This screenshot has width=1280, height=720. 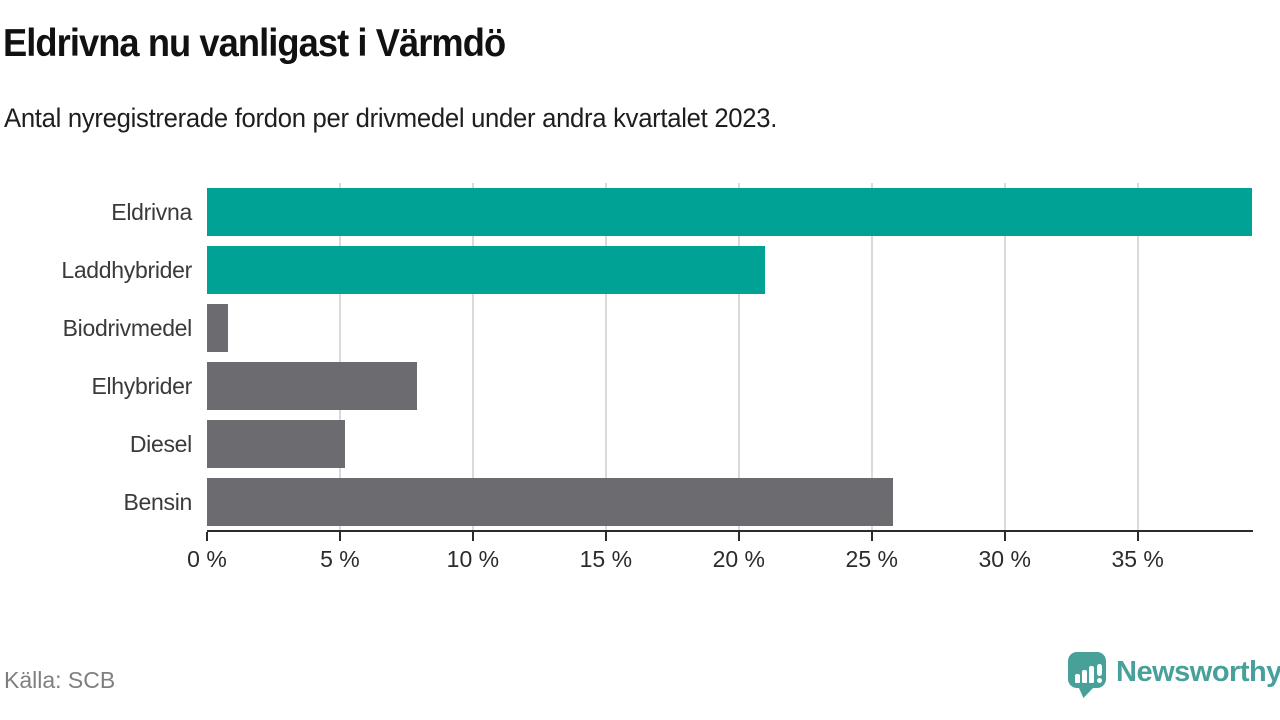 I want to click on exclamation-icon, so click(x=1099, y=673).